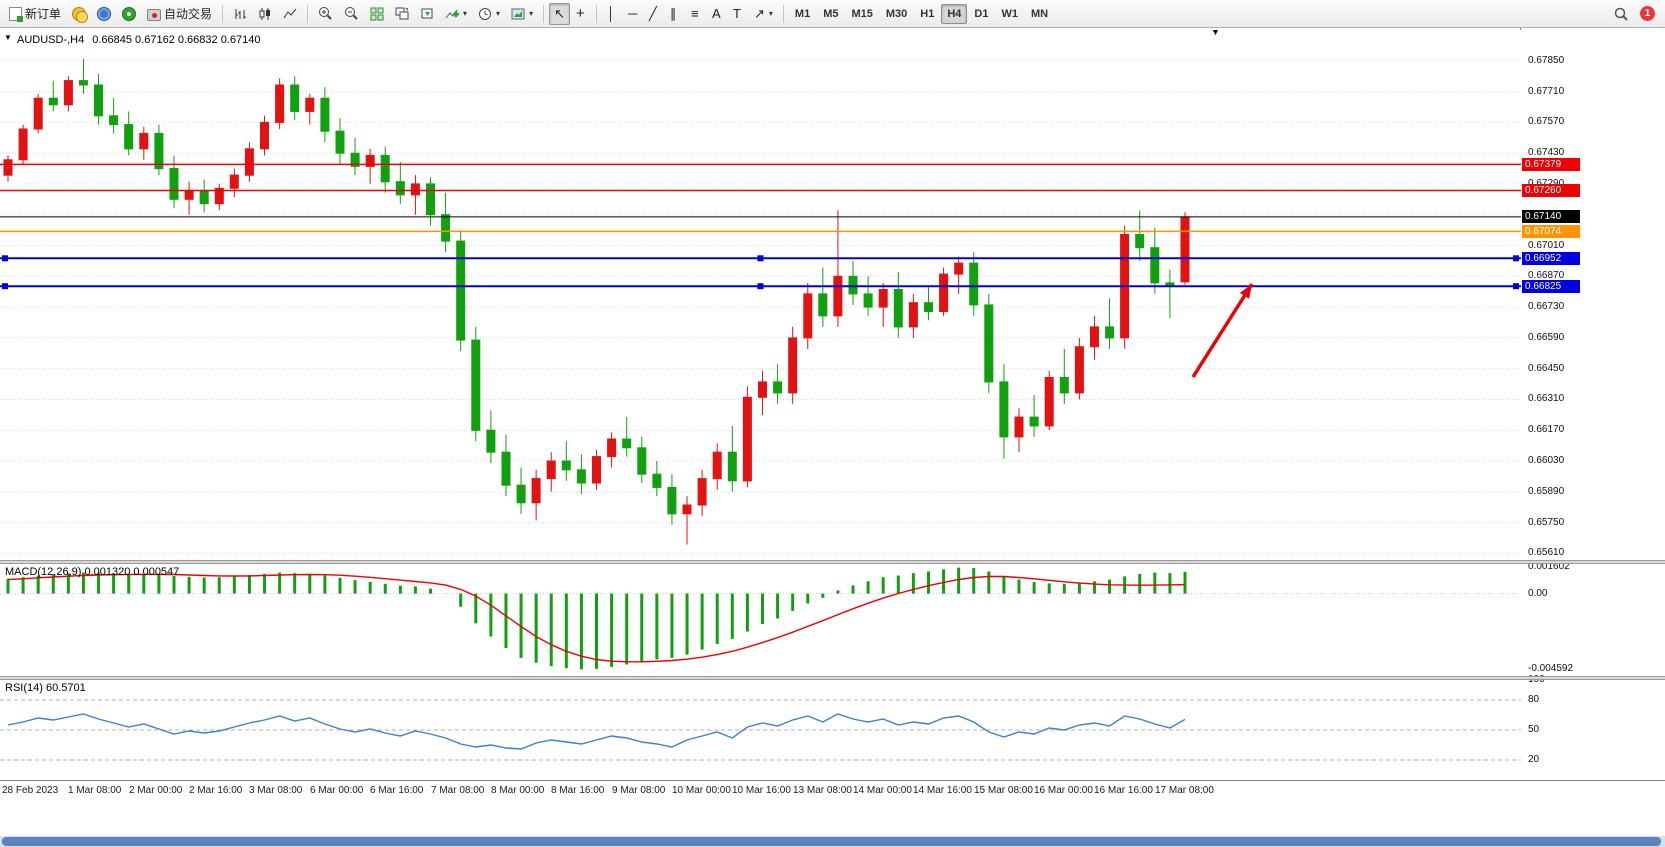 The image size is (1665, 847). What do you see at coordinates (882, 790) in the screenshot?
I see `time-axis-label: 14 Mar 00:00` at bounding box center [882, 790].